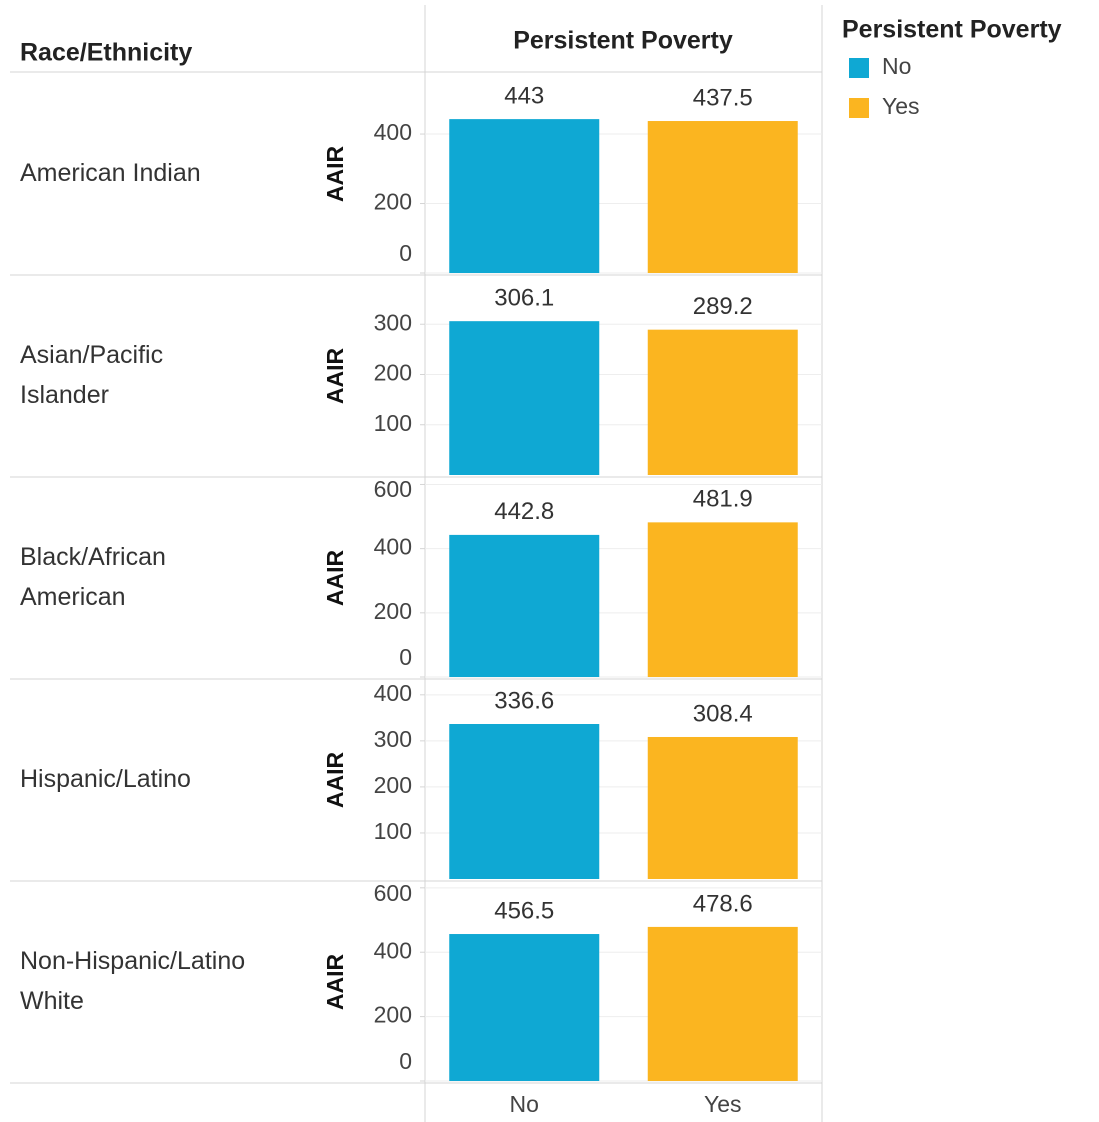  Describe the element at coordinates (623, 41) in the screenshot. I see `column-header: Persistent Poverty` at that location.